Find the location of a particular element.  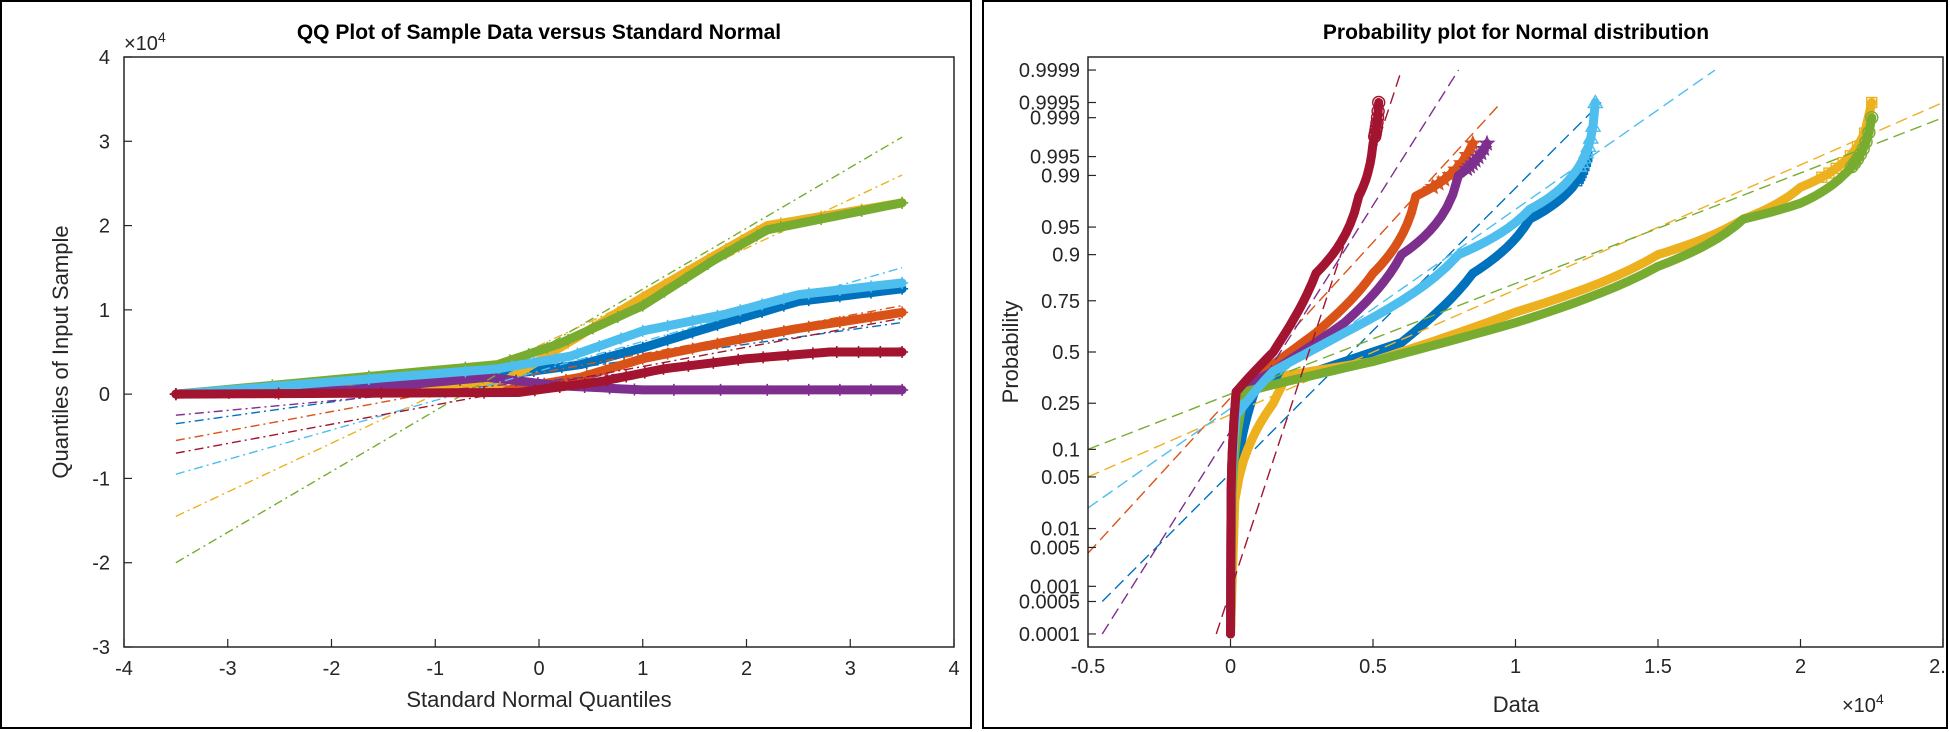

qq-y-tick-label: -2 is located at coordinates (101, 564).